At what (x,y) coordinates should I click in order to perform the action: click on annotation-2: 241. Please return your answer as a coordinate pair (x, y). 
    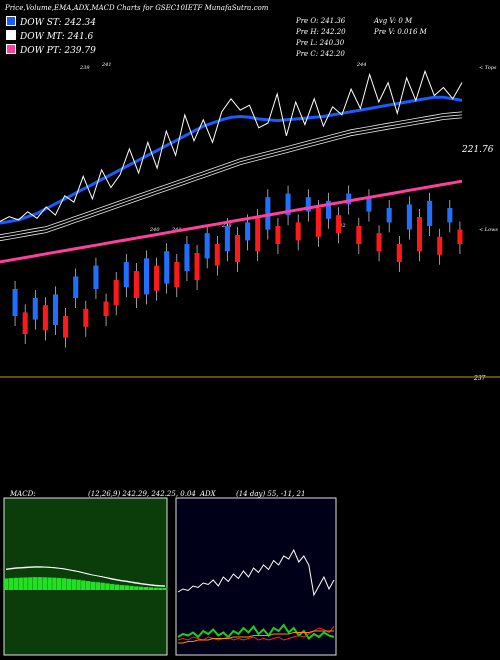
    Looking at the image, I should click on (107, 65).